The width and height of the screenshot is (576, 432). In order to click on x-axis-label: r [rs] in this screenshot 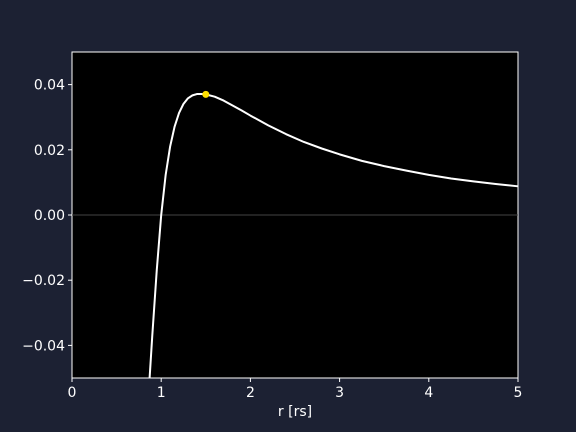, I will do `click(295, 412)`.